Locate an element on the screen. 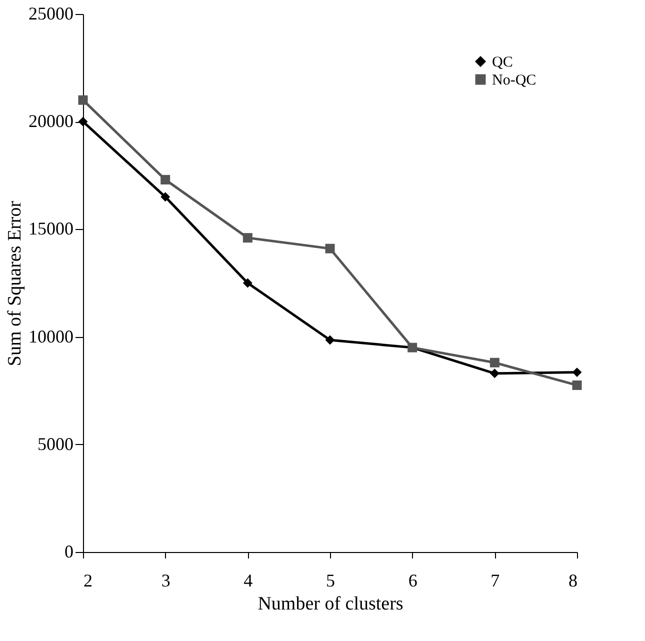  y-tick-label: 25000 is located at coordinates (51, 14).